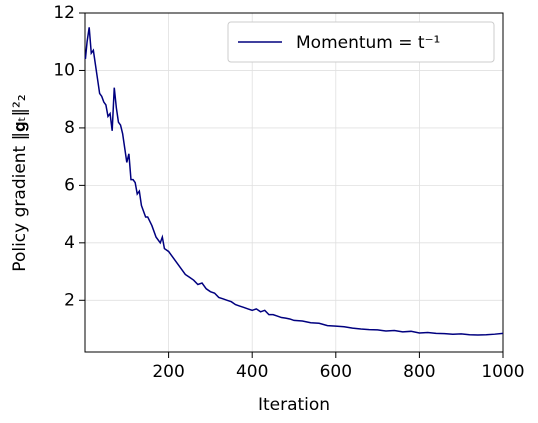 Image resolution: width=538 pixels, height=423 pixels. What do you see at coordinates (69, 185) in the screenshot?
I see `y-tick-label: 6` at bounding box center [69, 185].